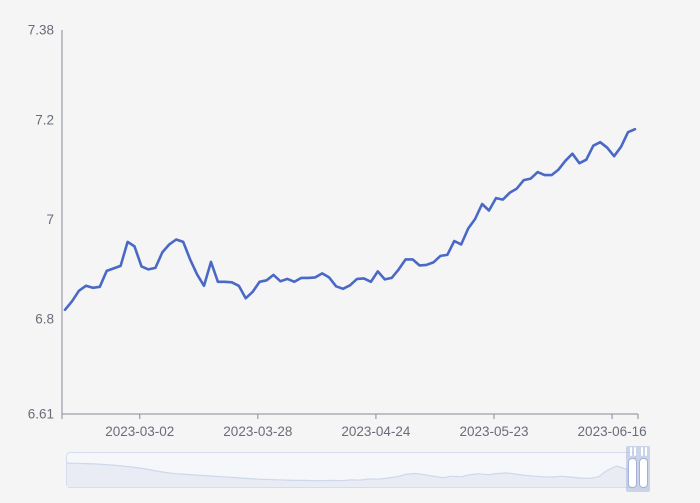 The width and height of the screenshot is (700, 503). I want to click on datazoom-left-handle, so click(632, 473).